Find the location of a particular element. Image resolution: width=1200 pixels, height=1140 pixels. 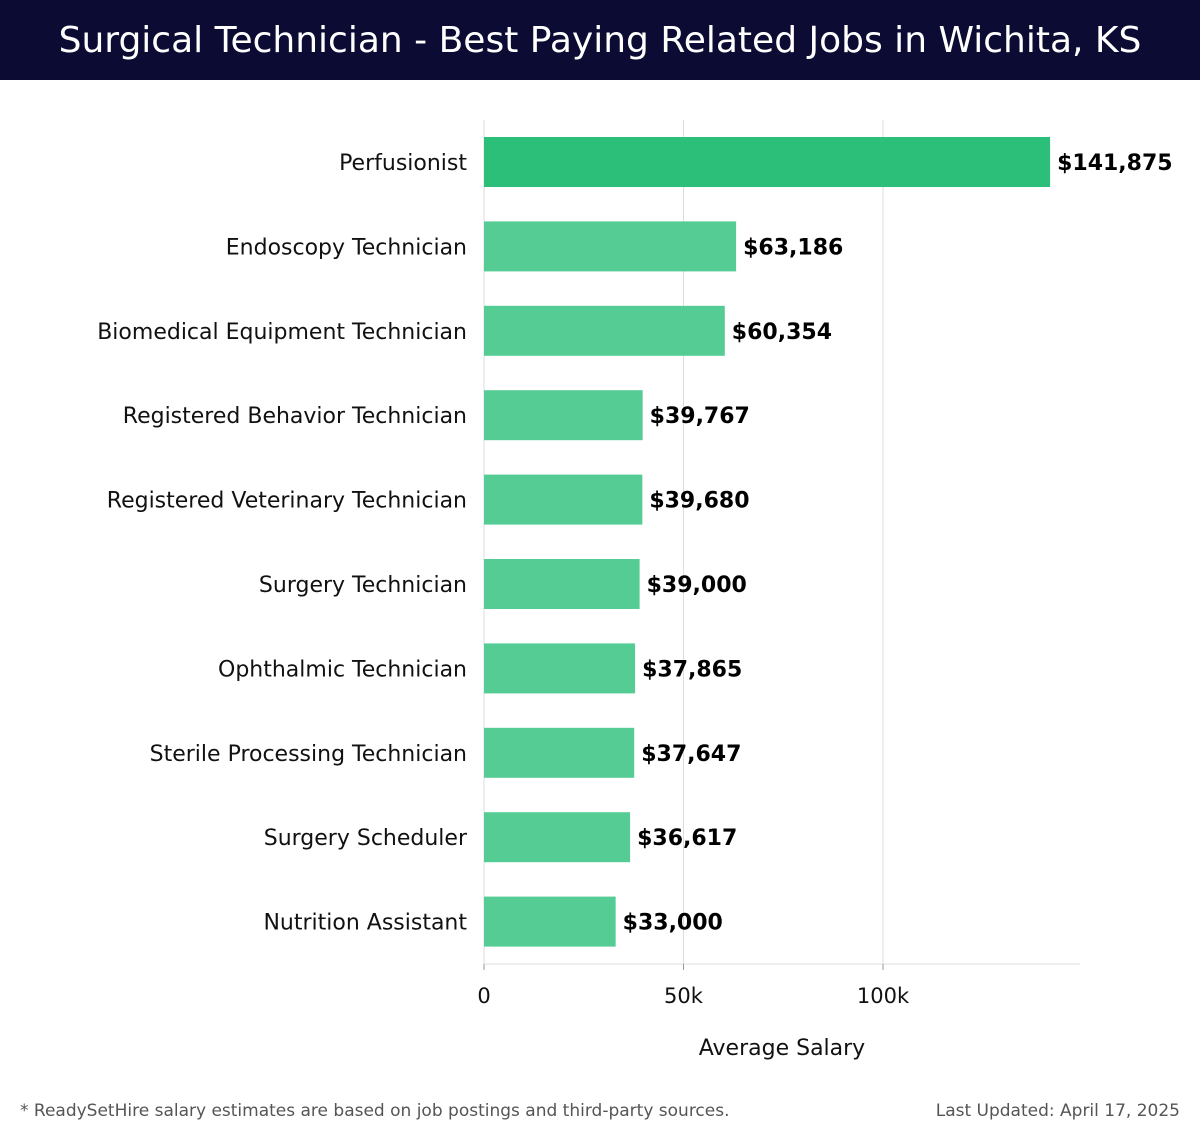

category-label: Registered Behavior Technician is located at coordinates (295, 416).